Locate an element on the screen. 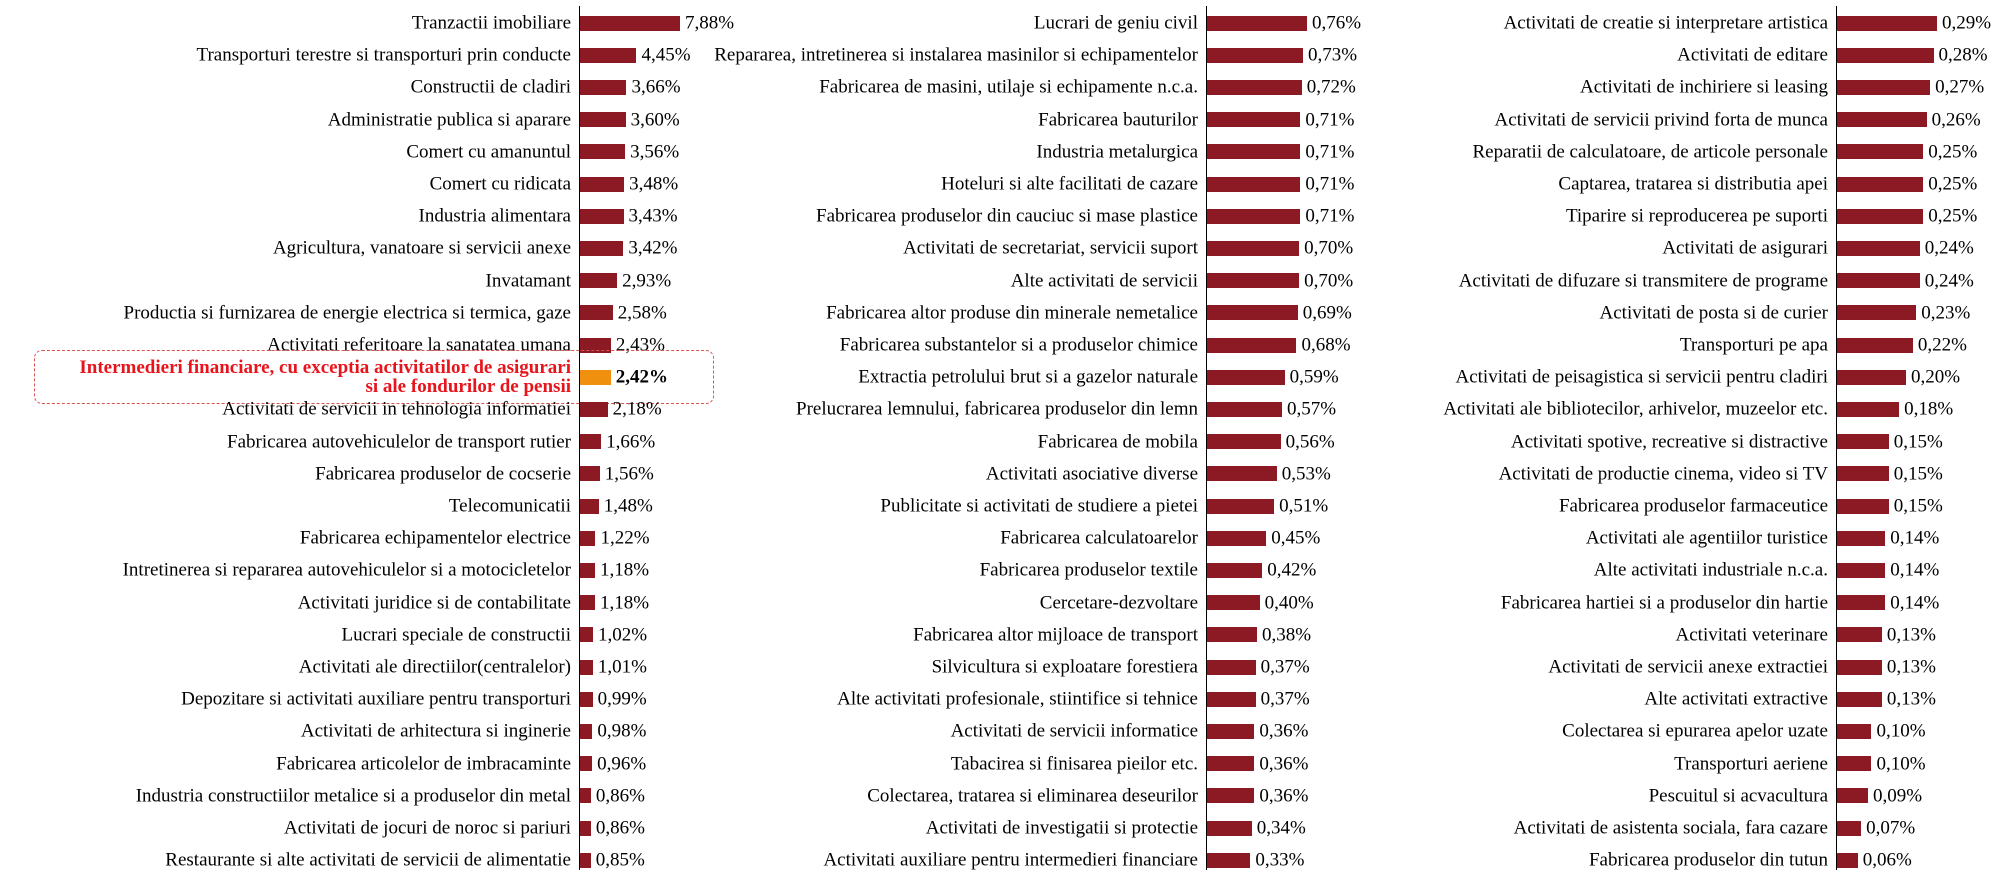  category-label: Activitati de inchiriere si leasing is located at coordinates (1704, 87).